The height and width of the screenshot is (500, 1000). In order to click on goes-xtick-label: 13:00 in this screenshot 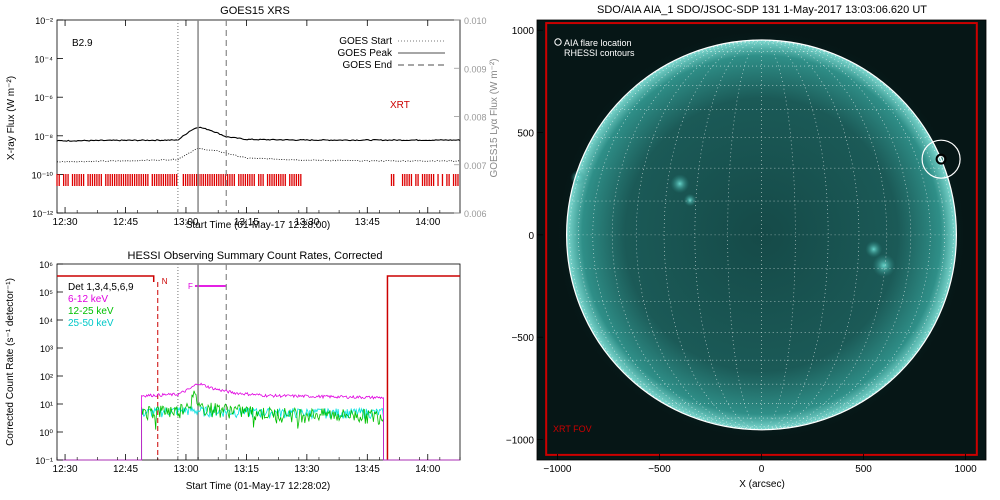, I will do `click(185, 222)`.